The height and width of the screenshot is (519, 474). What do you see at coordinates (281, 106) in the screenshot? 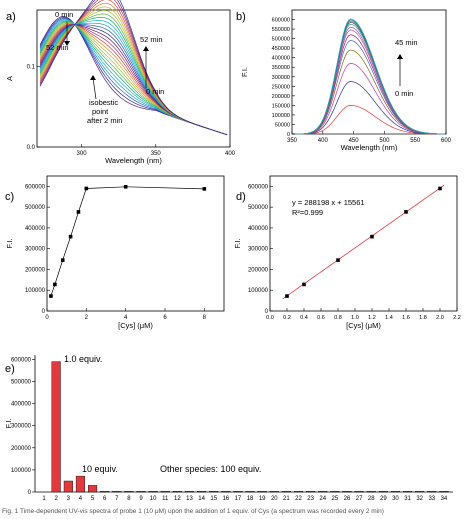
I see `panel-b-ytick-label: 150000` at bounding box center [281, 106].